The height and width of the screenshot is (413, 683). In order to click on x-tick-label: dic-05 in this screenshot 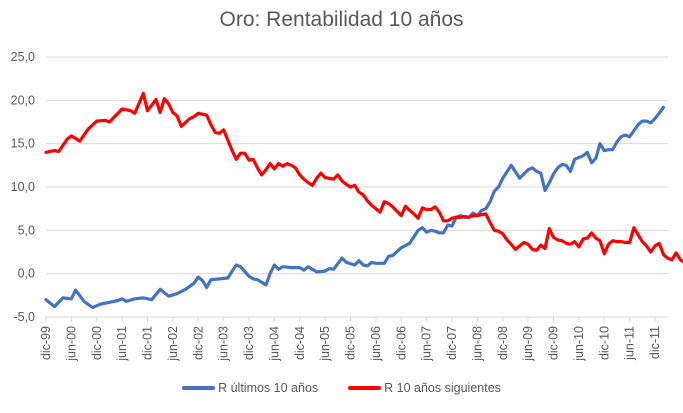, I will do `click(351, 343)`.